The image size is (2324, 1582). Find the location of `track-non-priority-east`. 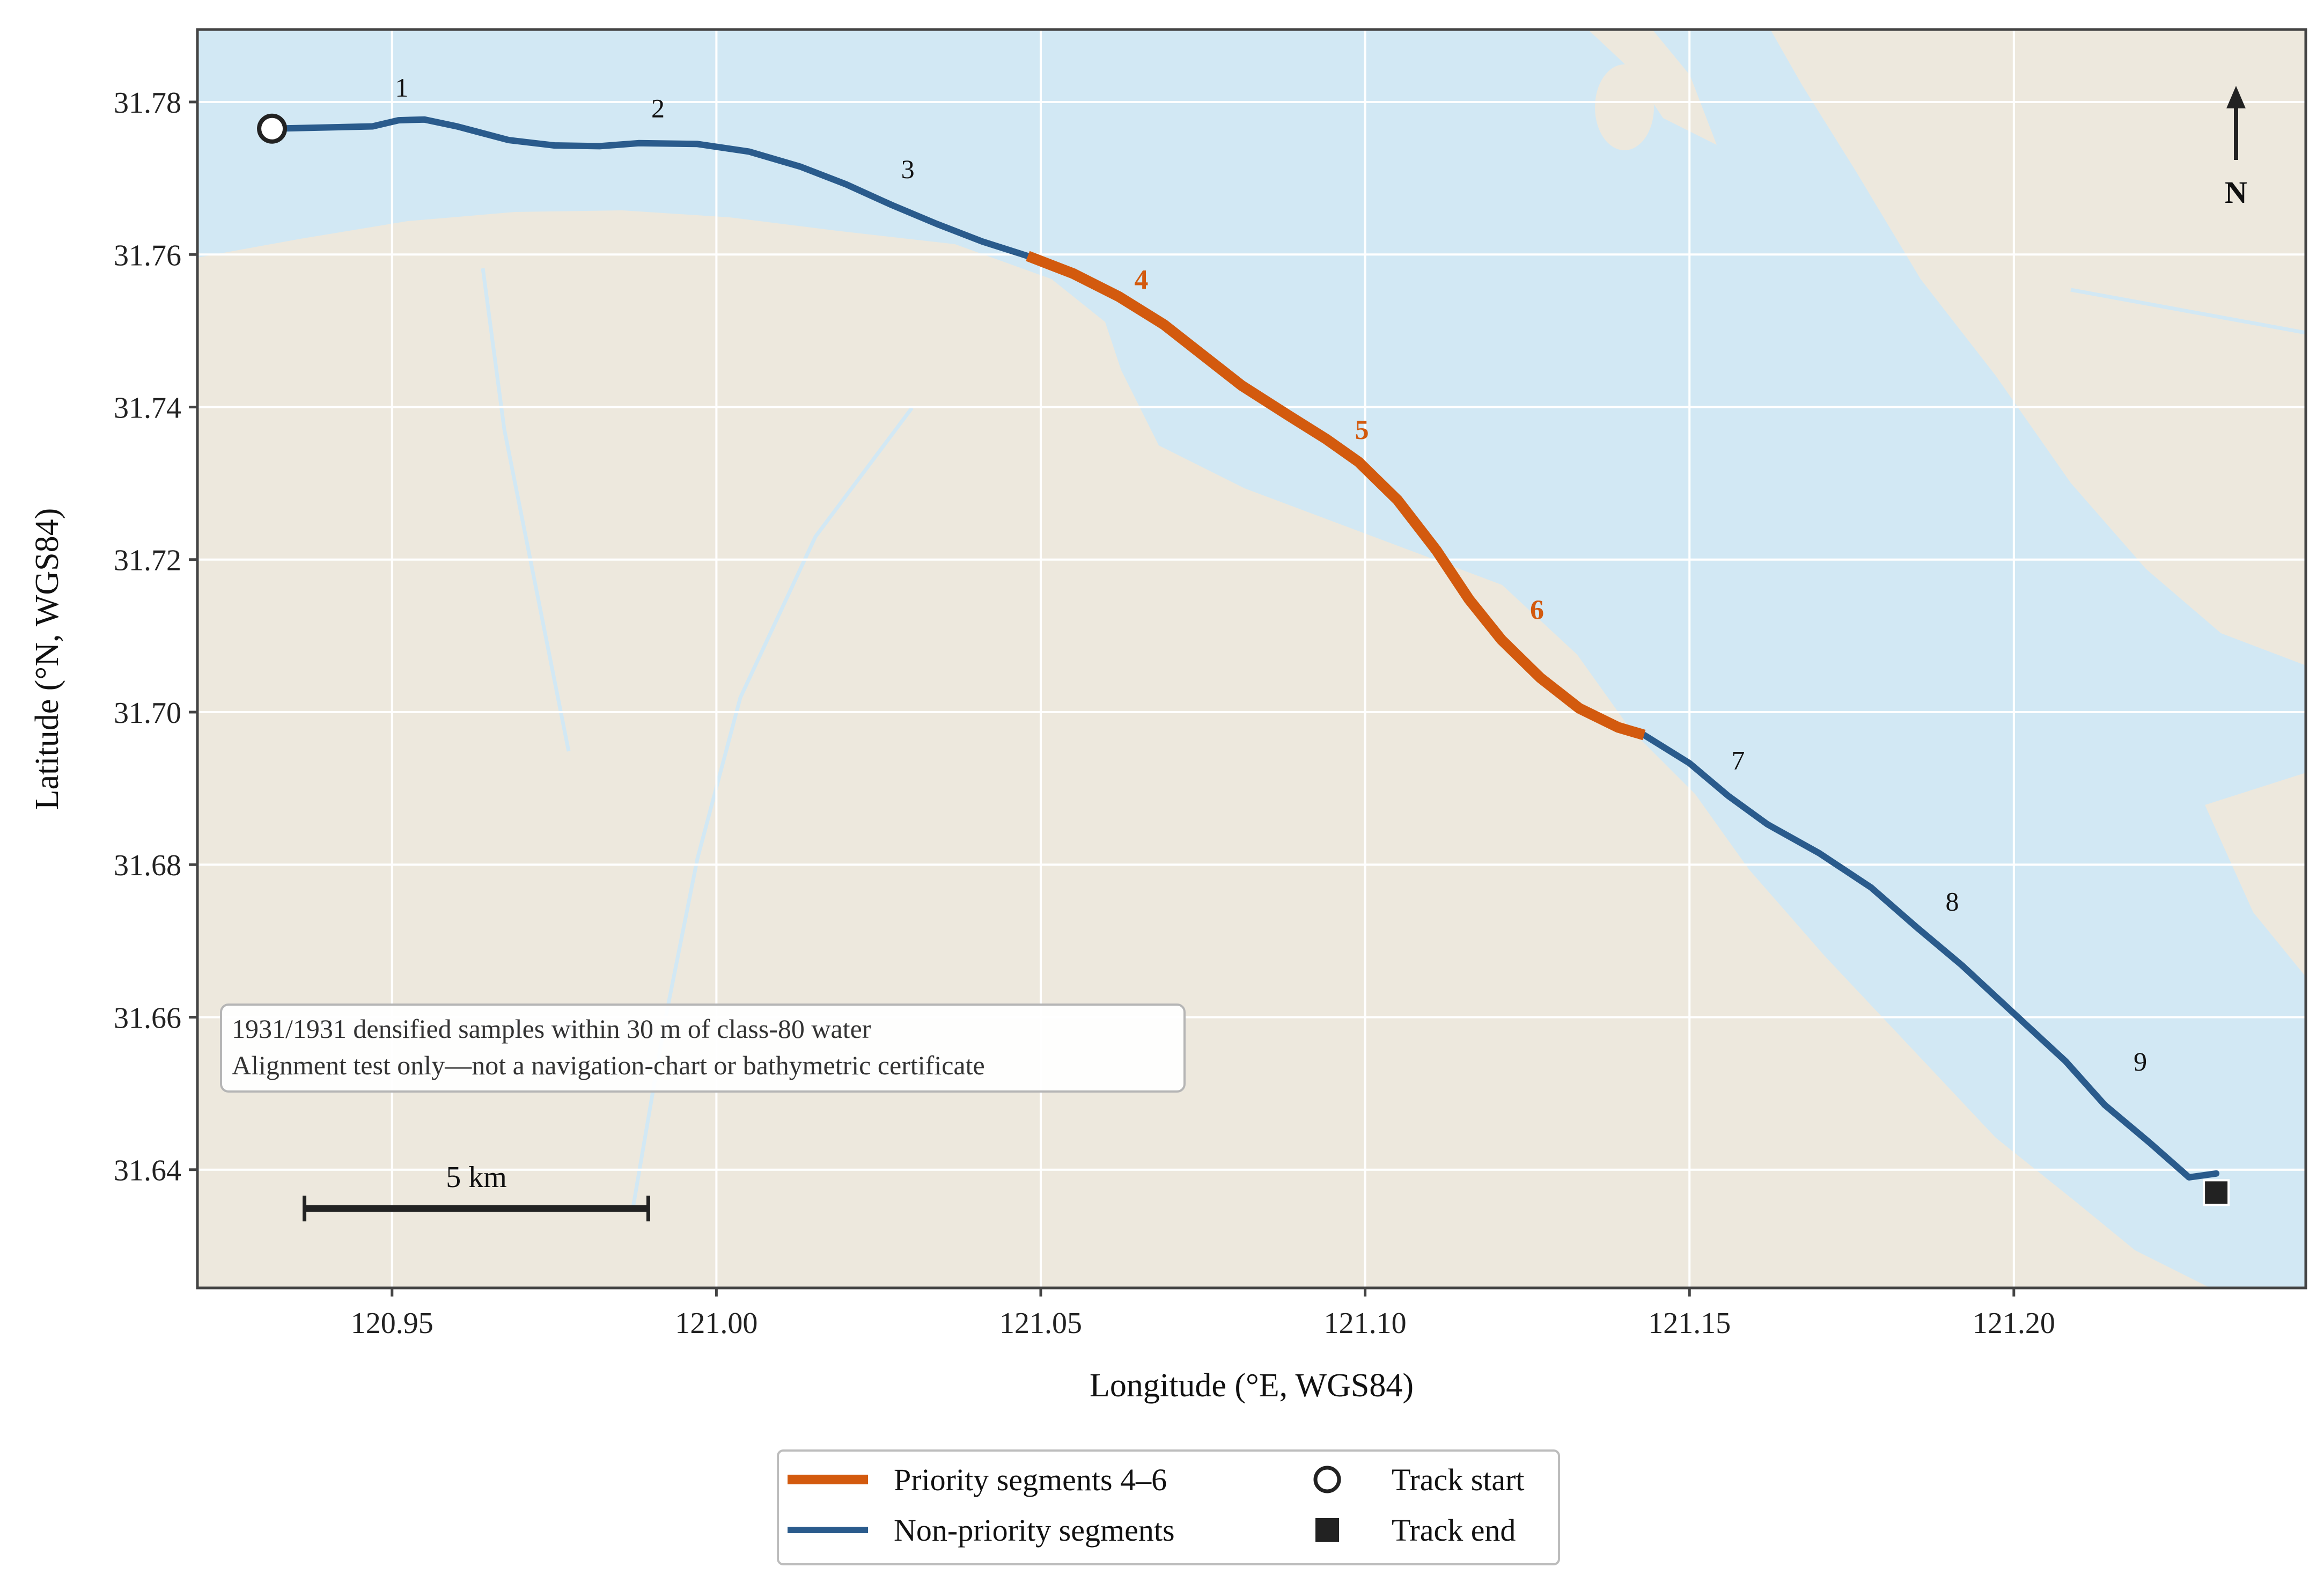

track-non-priority-east is located at coordinates (1930, 956).